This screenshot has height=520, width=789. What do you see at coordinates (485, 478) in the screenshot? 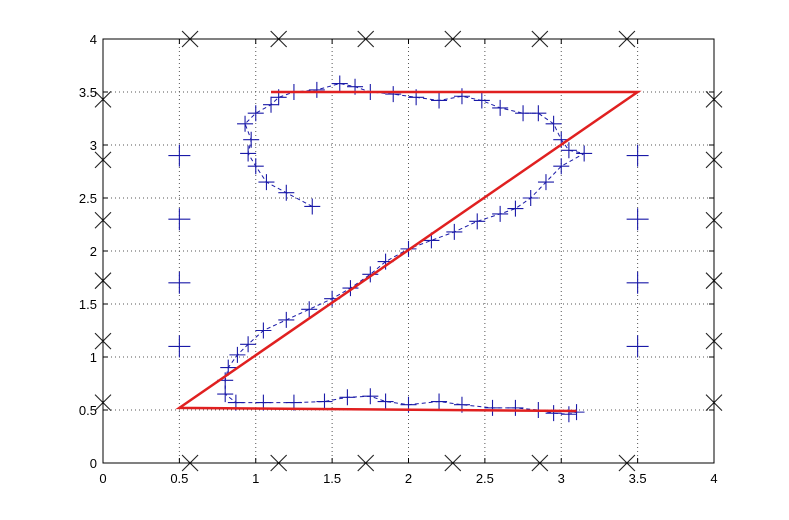
I see `x-tick-label: 2.5` at bounding box center [485, 478].